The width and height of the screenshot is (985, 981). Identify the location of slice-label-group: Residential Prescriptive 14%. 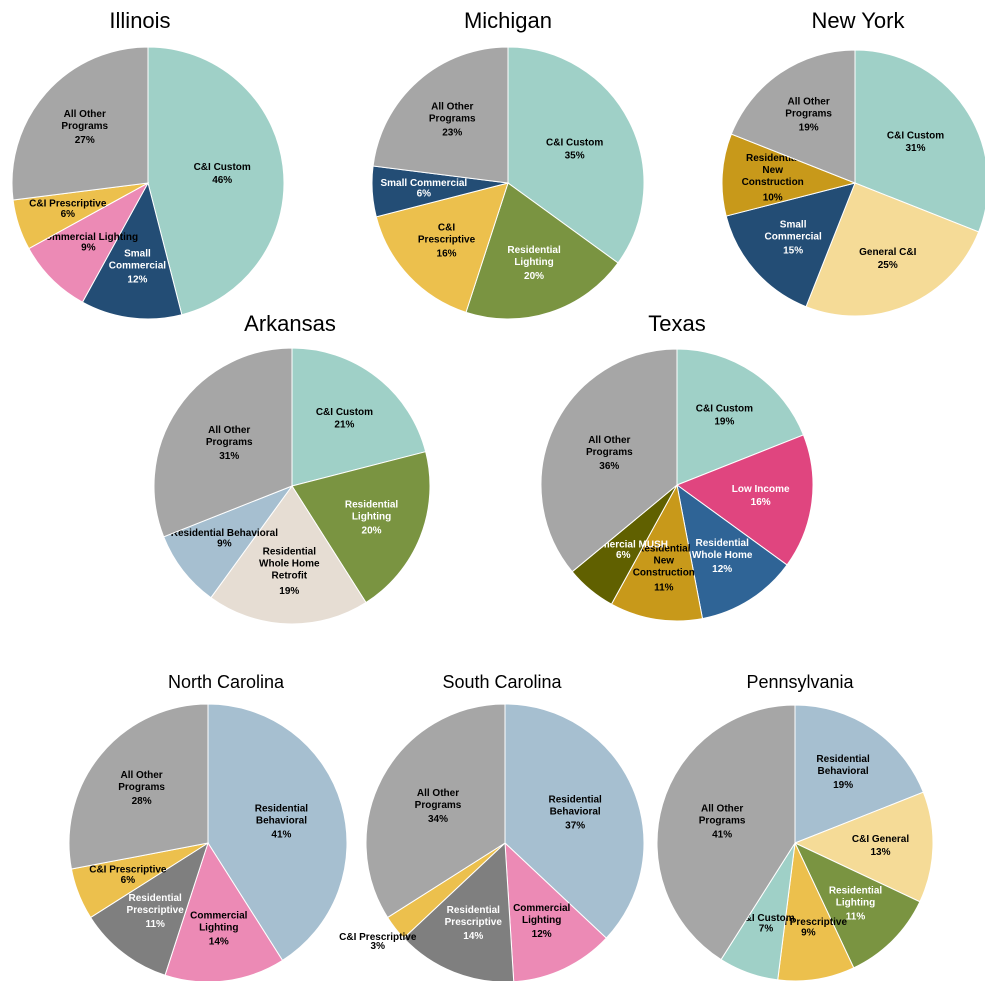
(474, 923).